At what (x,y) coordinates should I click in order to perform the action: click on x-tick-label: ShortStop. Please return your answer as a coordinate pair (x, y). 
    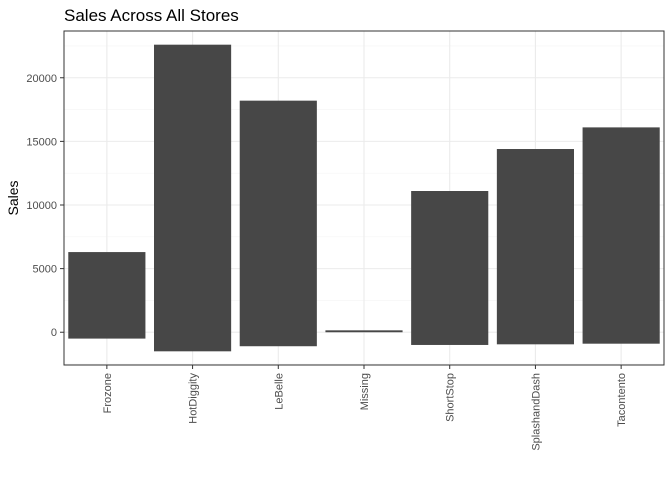
    Looking at the image, I should click on (451, 397).